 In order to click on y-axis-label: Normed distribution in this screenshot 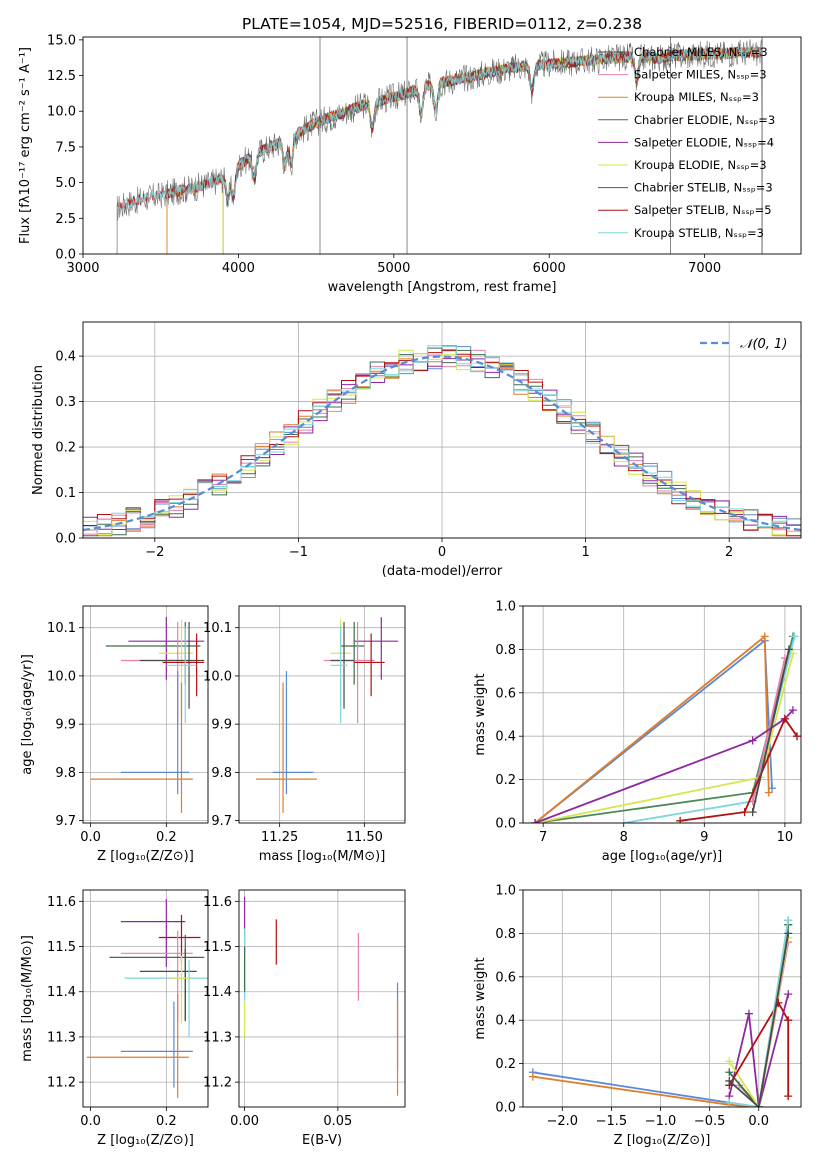, I will do `click(38, 430)`.